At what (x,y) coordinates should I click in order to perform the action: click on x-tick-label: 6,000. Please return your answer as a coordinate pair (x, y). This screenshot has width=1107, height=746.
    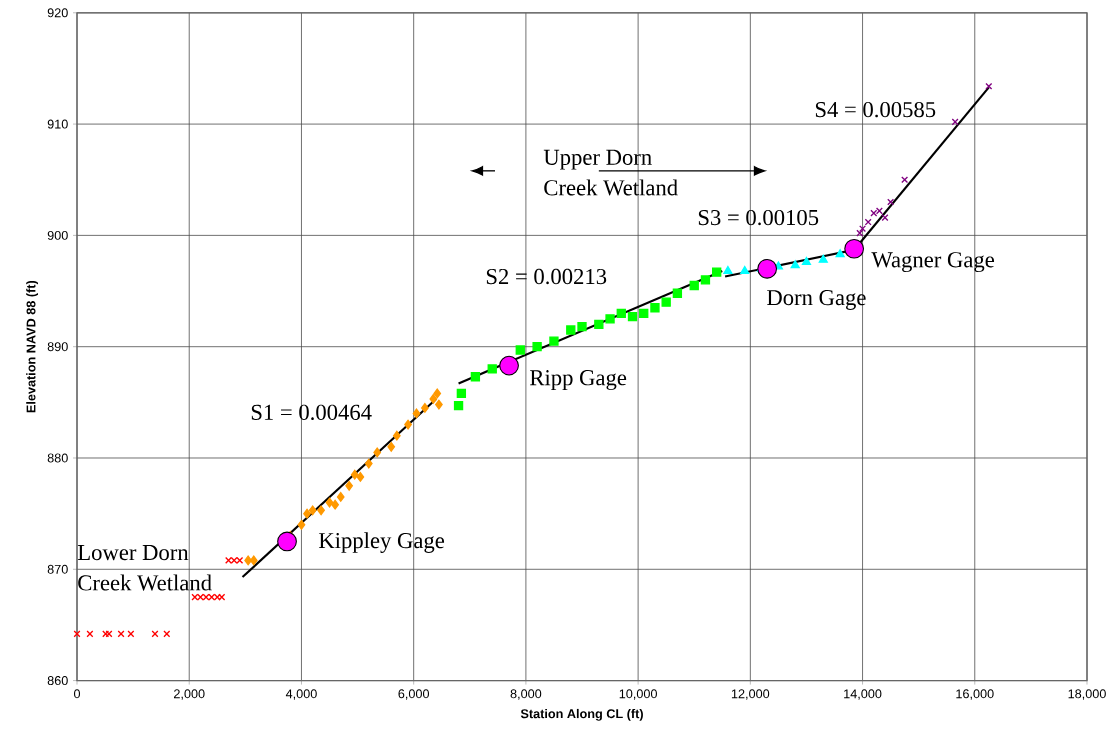
    Looking at the image, I should click on (414, 694).